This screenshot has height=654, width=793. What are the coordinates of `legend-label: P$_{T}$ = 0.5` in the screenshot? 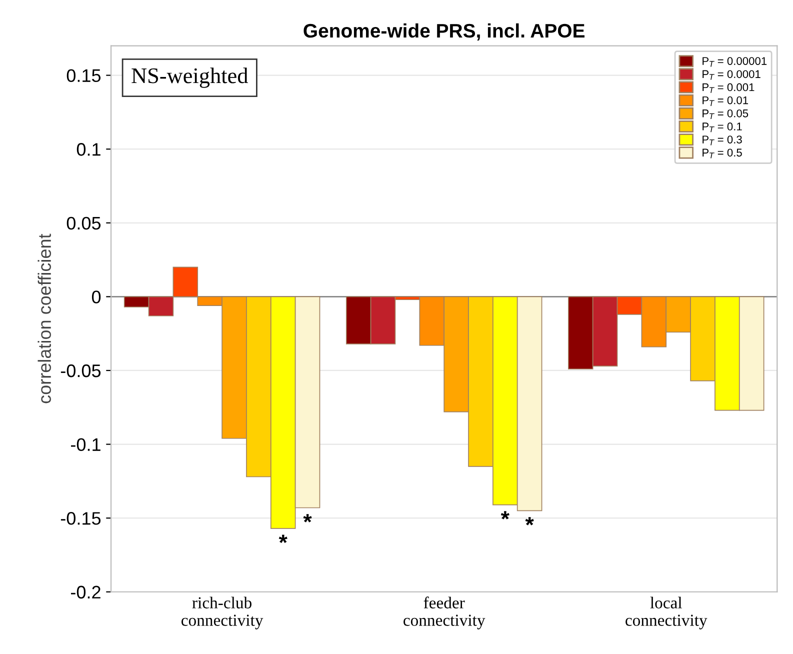 It's located at (722, 153).